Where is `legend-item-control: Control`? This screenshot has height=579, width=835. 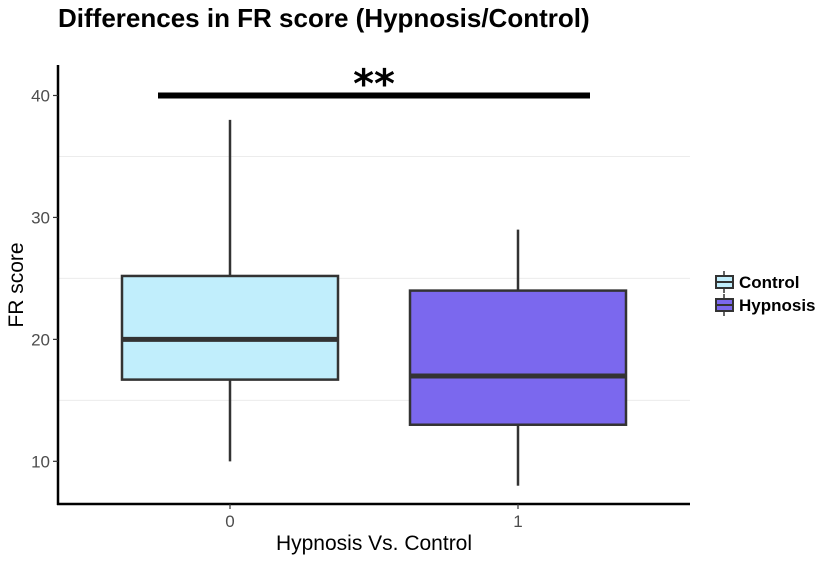
legend-item-control: Control is located at coordinates (757, 282).